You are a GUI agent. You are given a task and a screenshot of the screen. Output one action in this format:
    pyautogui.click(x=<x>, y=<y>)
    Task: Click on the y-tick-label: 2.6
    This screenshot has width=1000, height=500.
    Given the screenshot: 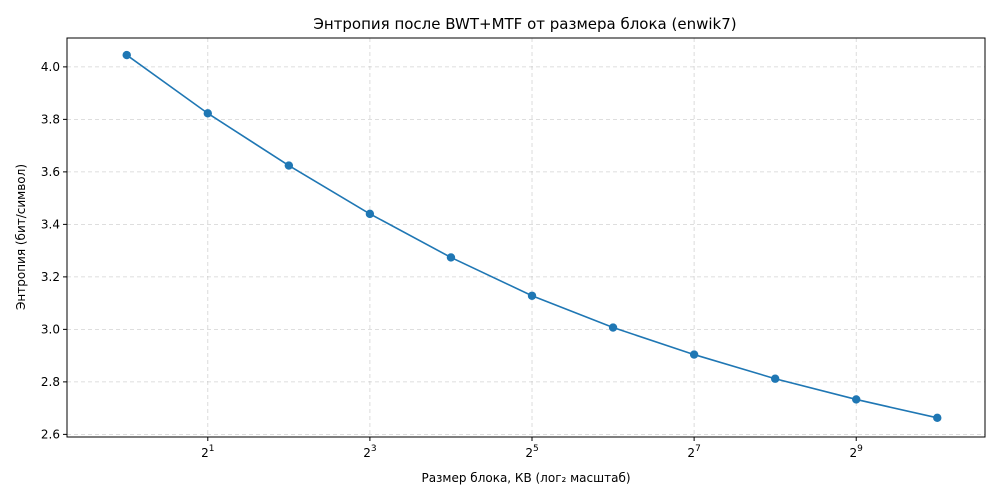 What is the action you would take?
    pyautogui.click(x=50, y=434)
    